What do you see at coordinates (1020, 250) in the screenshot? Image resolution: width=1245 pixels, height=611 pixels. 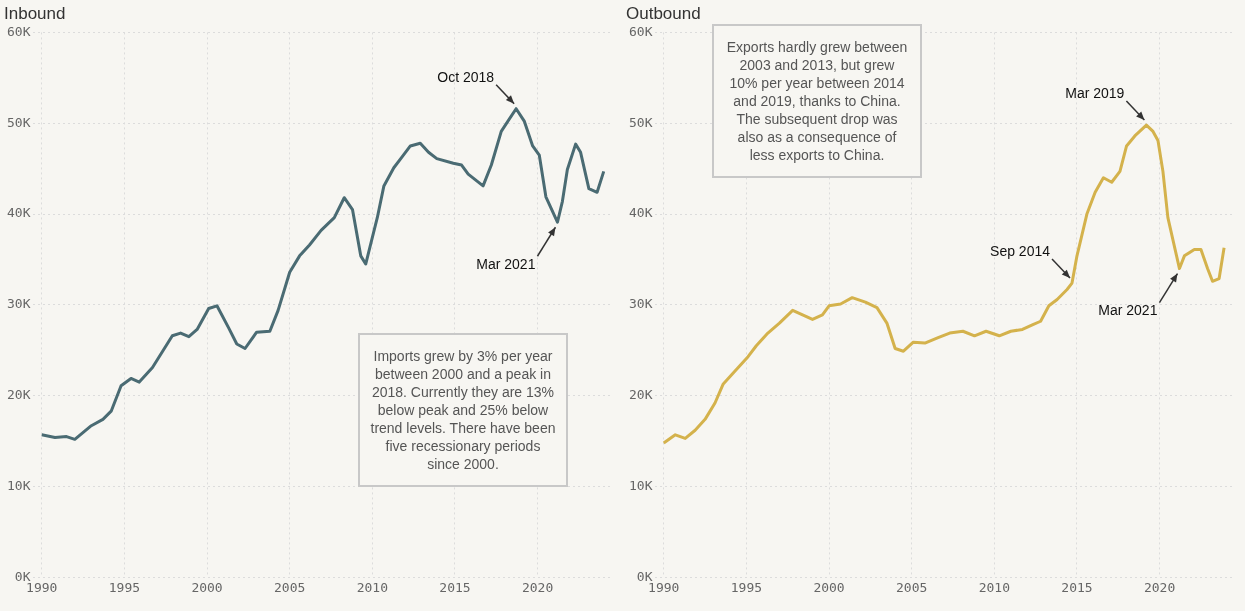 I see `annotation: Sep 2014` at bounding box center [1020, 250].